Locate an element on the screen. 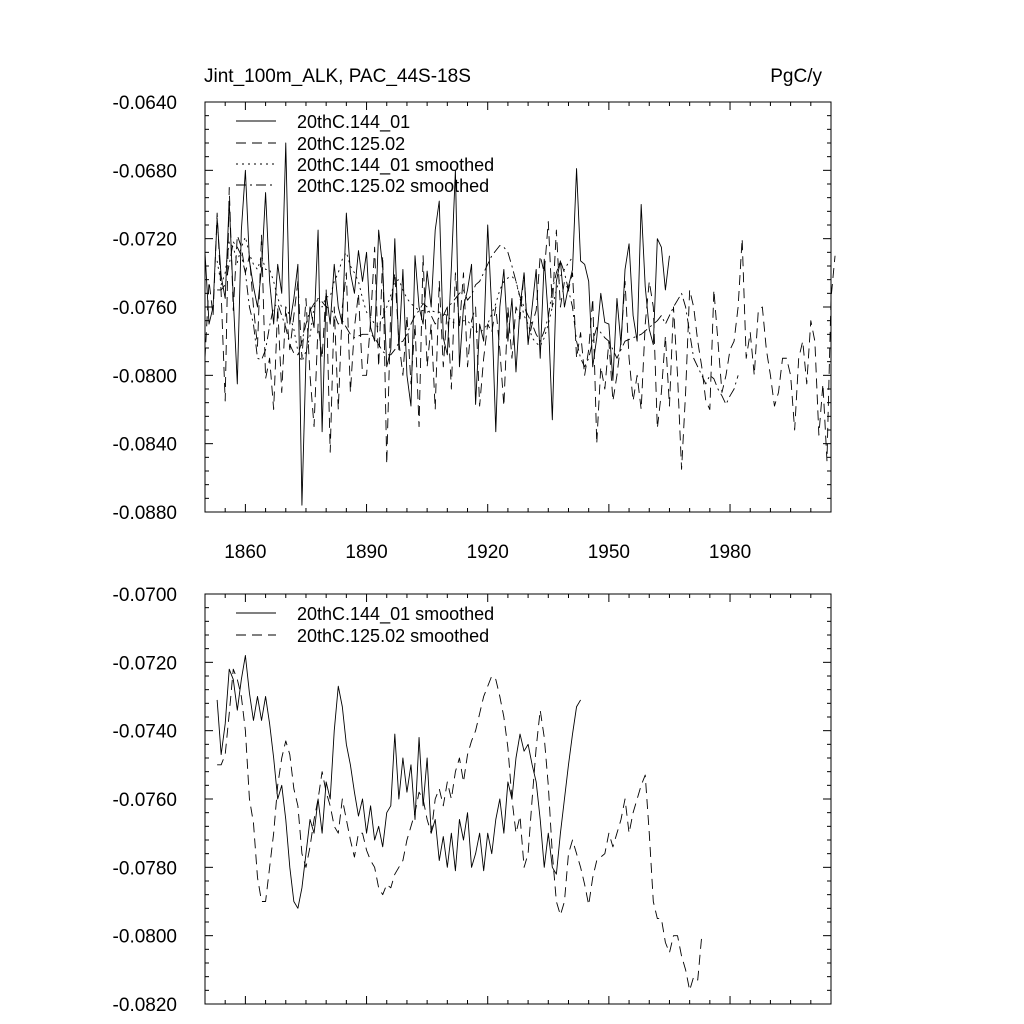 The width and height of the screenshot is (1024, 1024). bottom-ytick-label: -0.0820 is located at coordinates (145, 1005).